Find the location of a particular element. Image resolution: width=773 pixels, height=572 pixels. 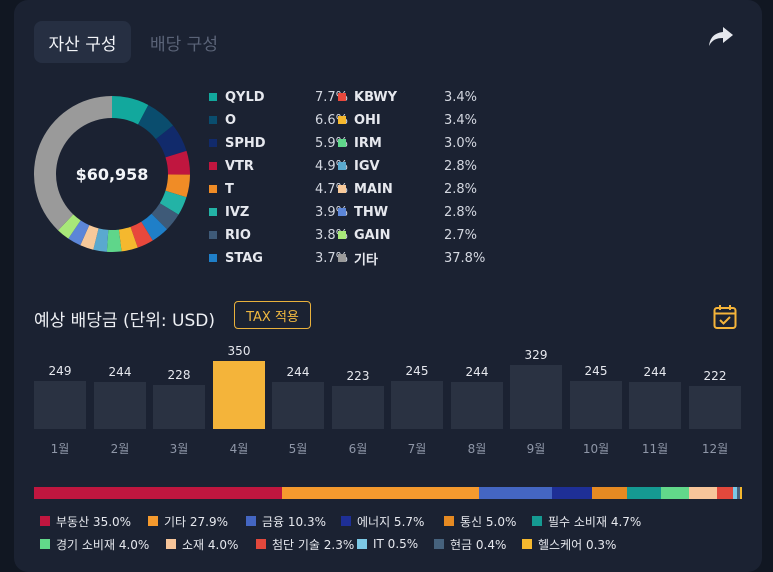

calendar-icon is located at coordinates (725, 317).